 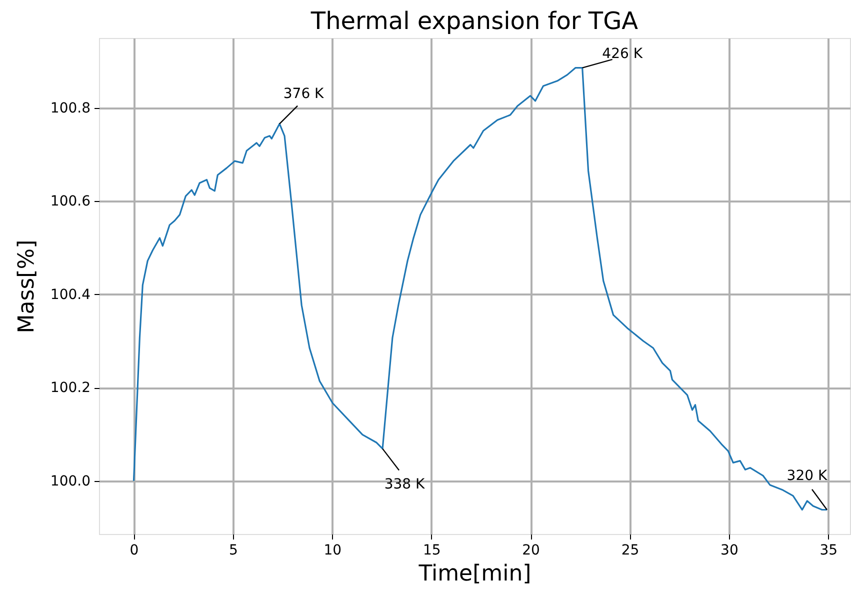 I want to click on y-tick-label: 100.8, so click(x=70, y=108).